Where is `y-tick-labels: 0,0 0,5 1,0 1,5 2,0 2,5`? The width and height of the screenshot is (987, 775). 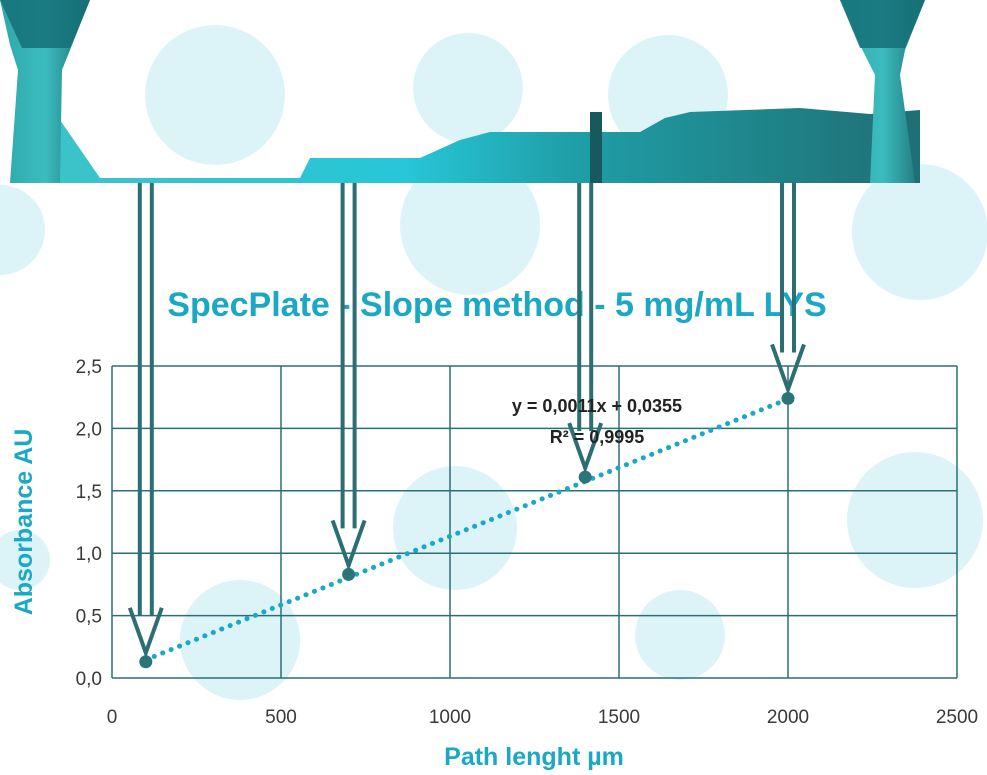 y-tick-labels: 0,0 0,5 1,0 1,5 2,0 2,5 is located at coordinates (89, 523).